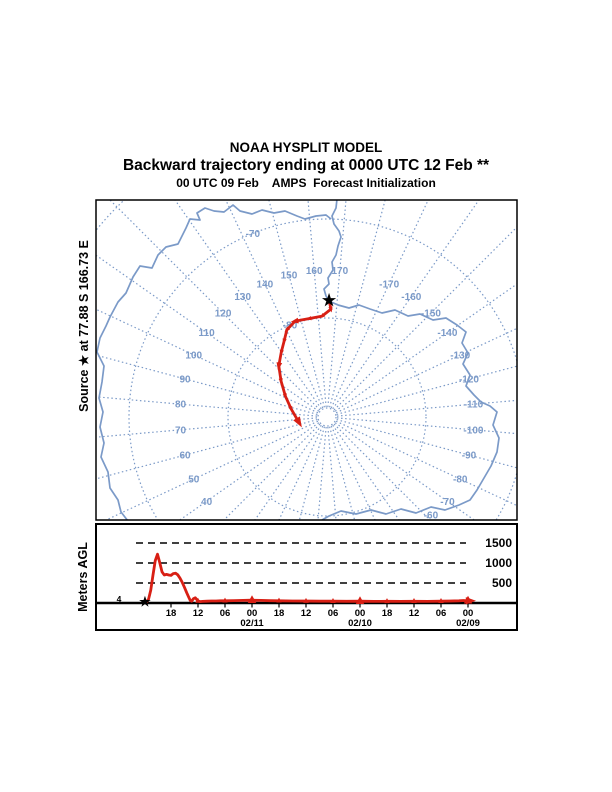 The image size is (612, 792). I want to click on source-star-profile: ★, so click(145, 601).